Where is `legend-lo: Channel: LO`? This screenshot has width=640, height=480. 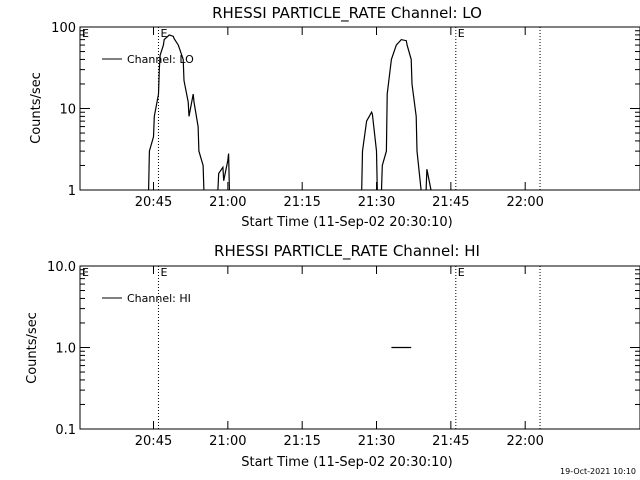
legend-lo: Channel: LO is located at coordinates (148, 59).